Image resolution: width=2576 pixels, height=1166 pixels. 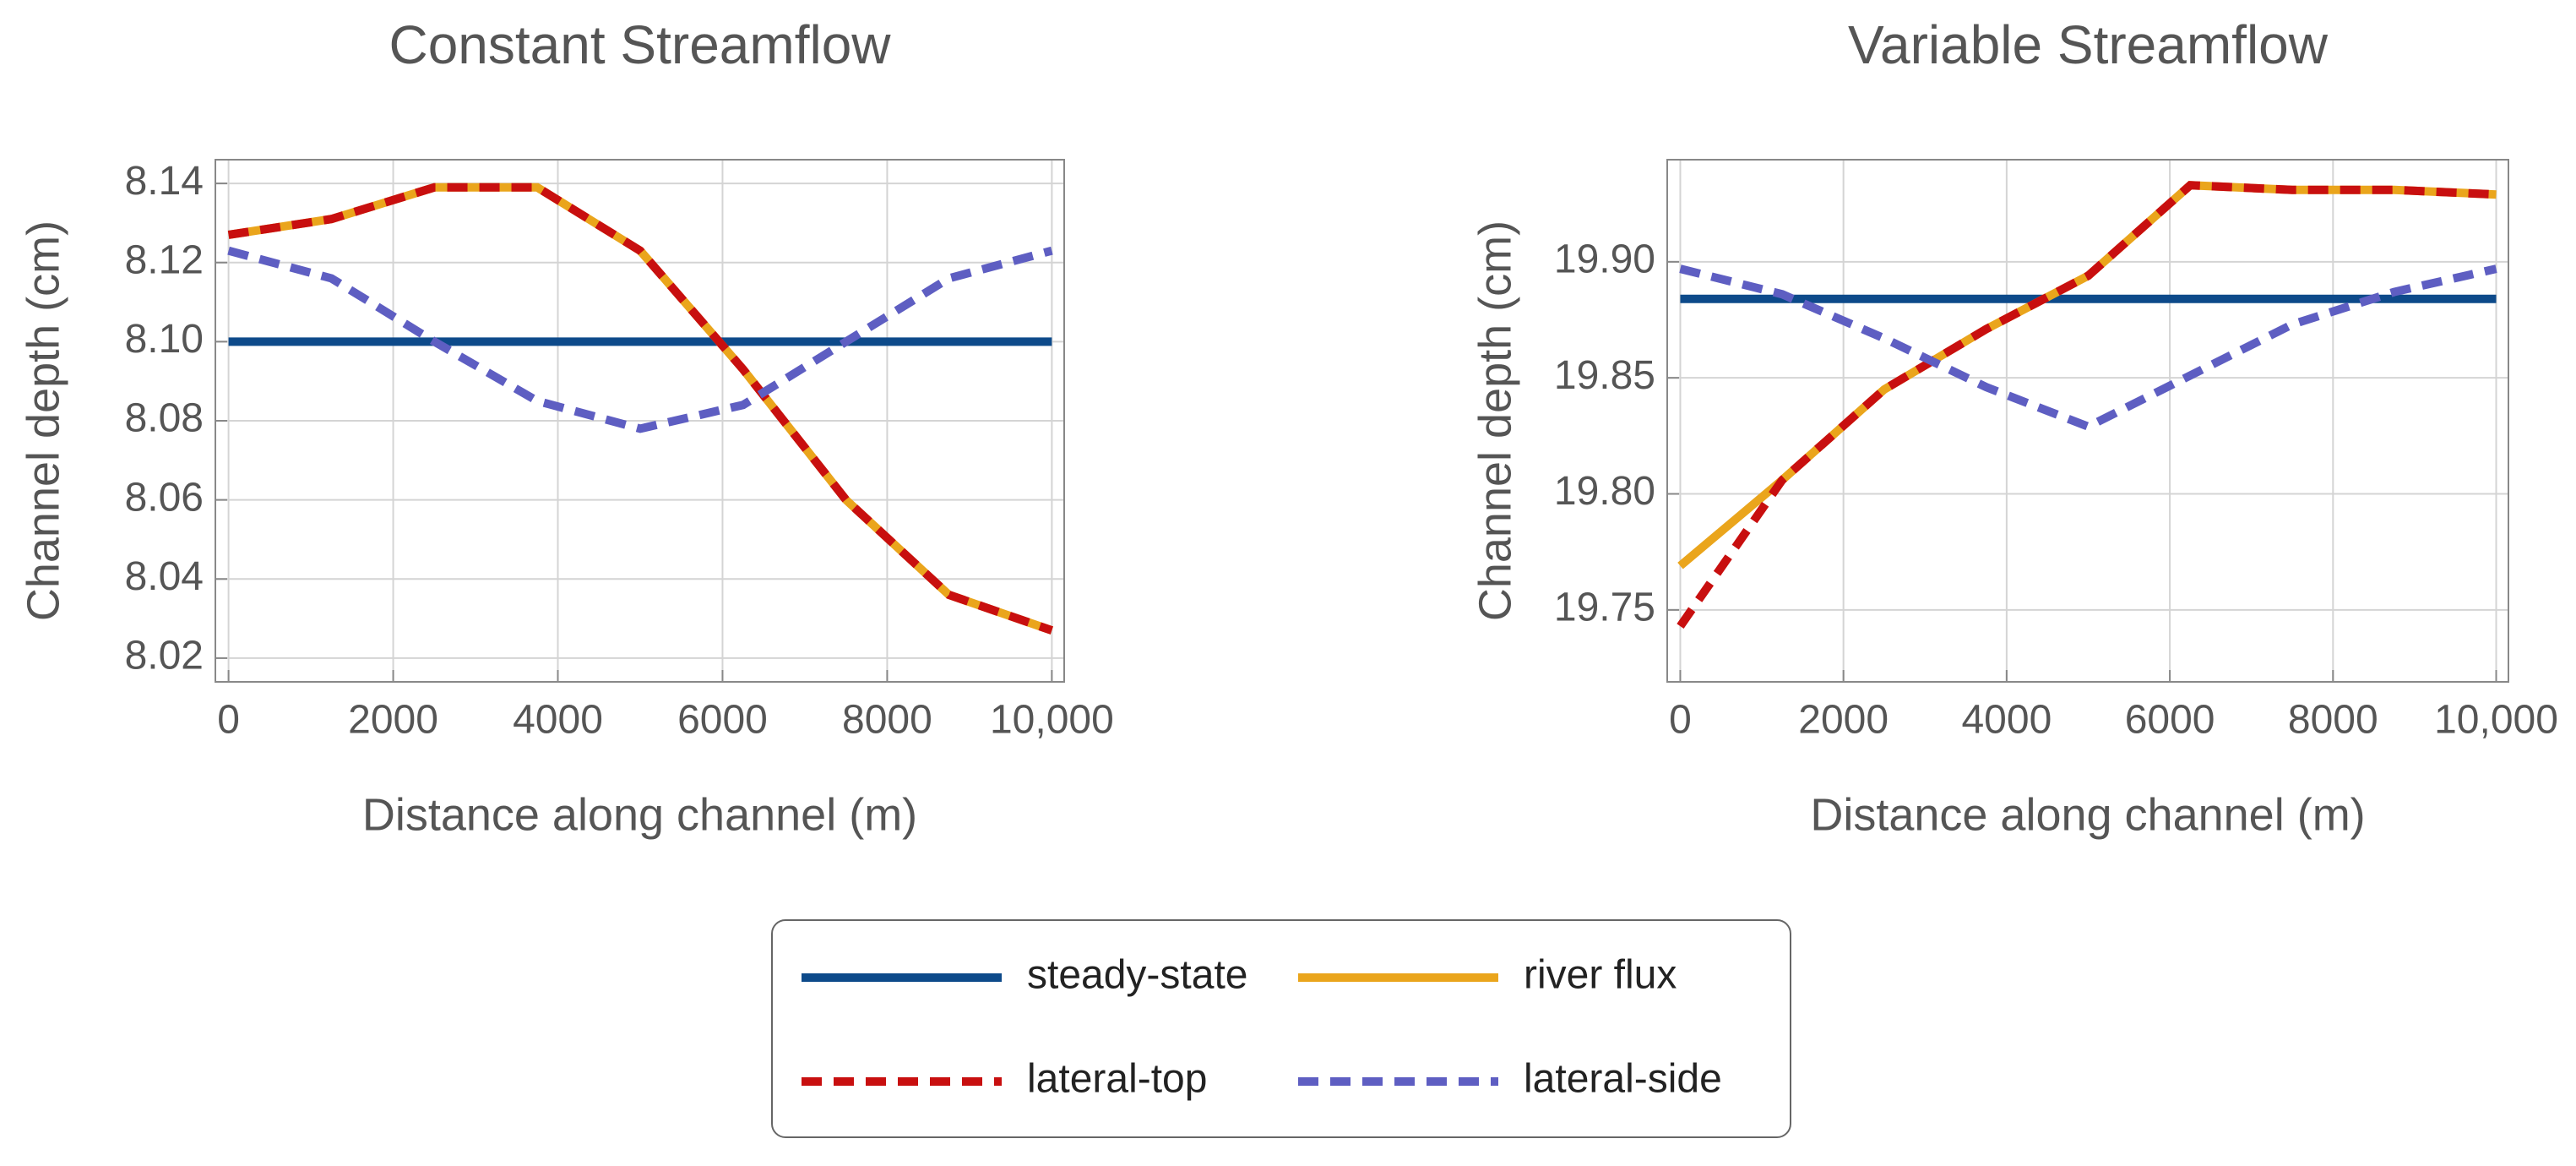 I want to click on y-tick-label: 8.12, so click(x=164, y=259).